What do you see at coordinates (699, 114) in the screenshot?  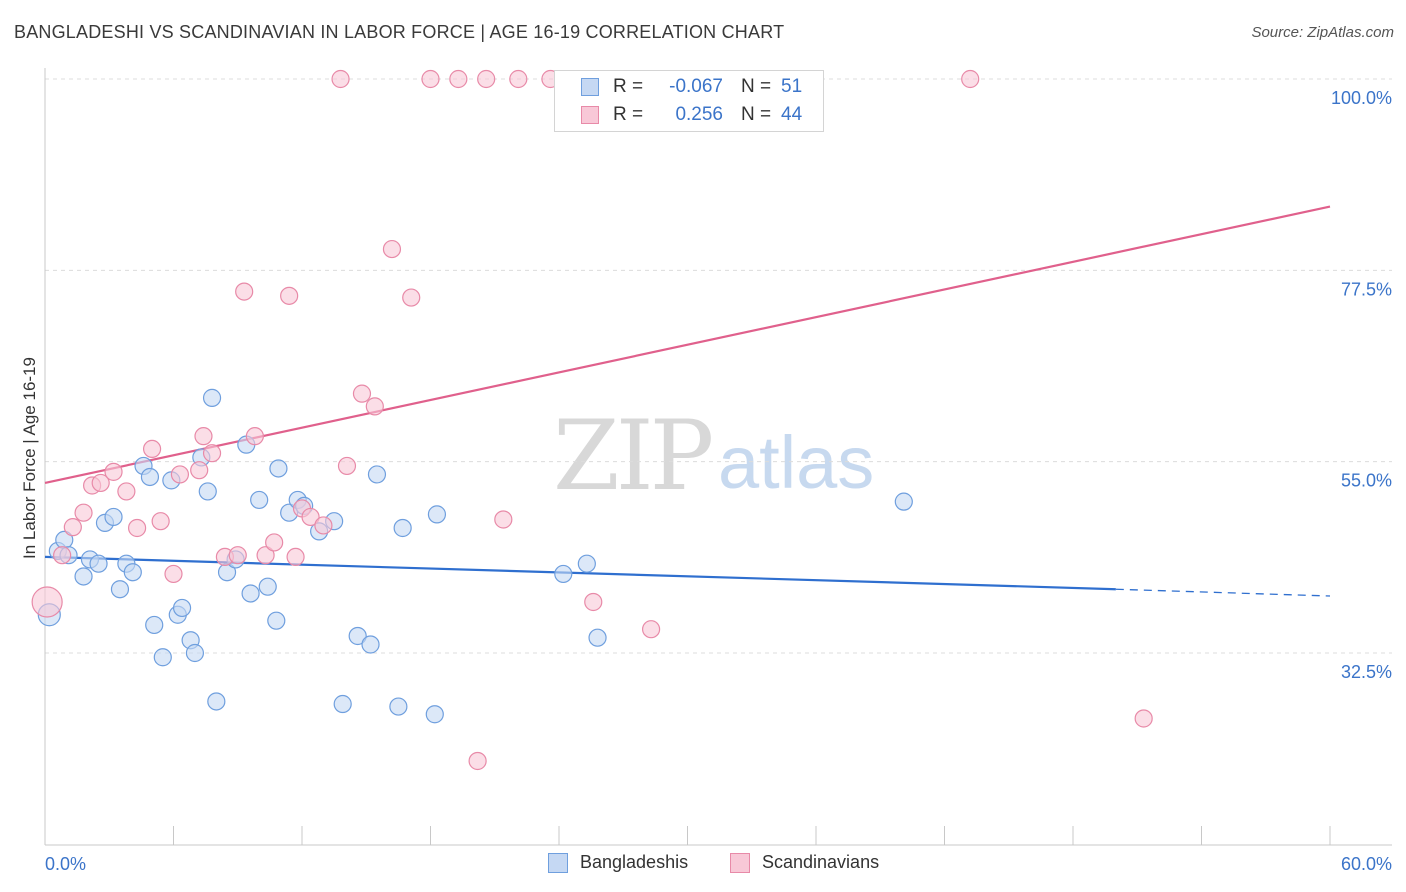 I see `legend-r-value: 0.256` at bounding box center [699, 114].